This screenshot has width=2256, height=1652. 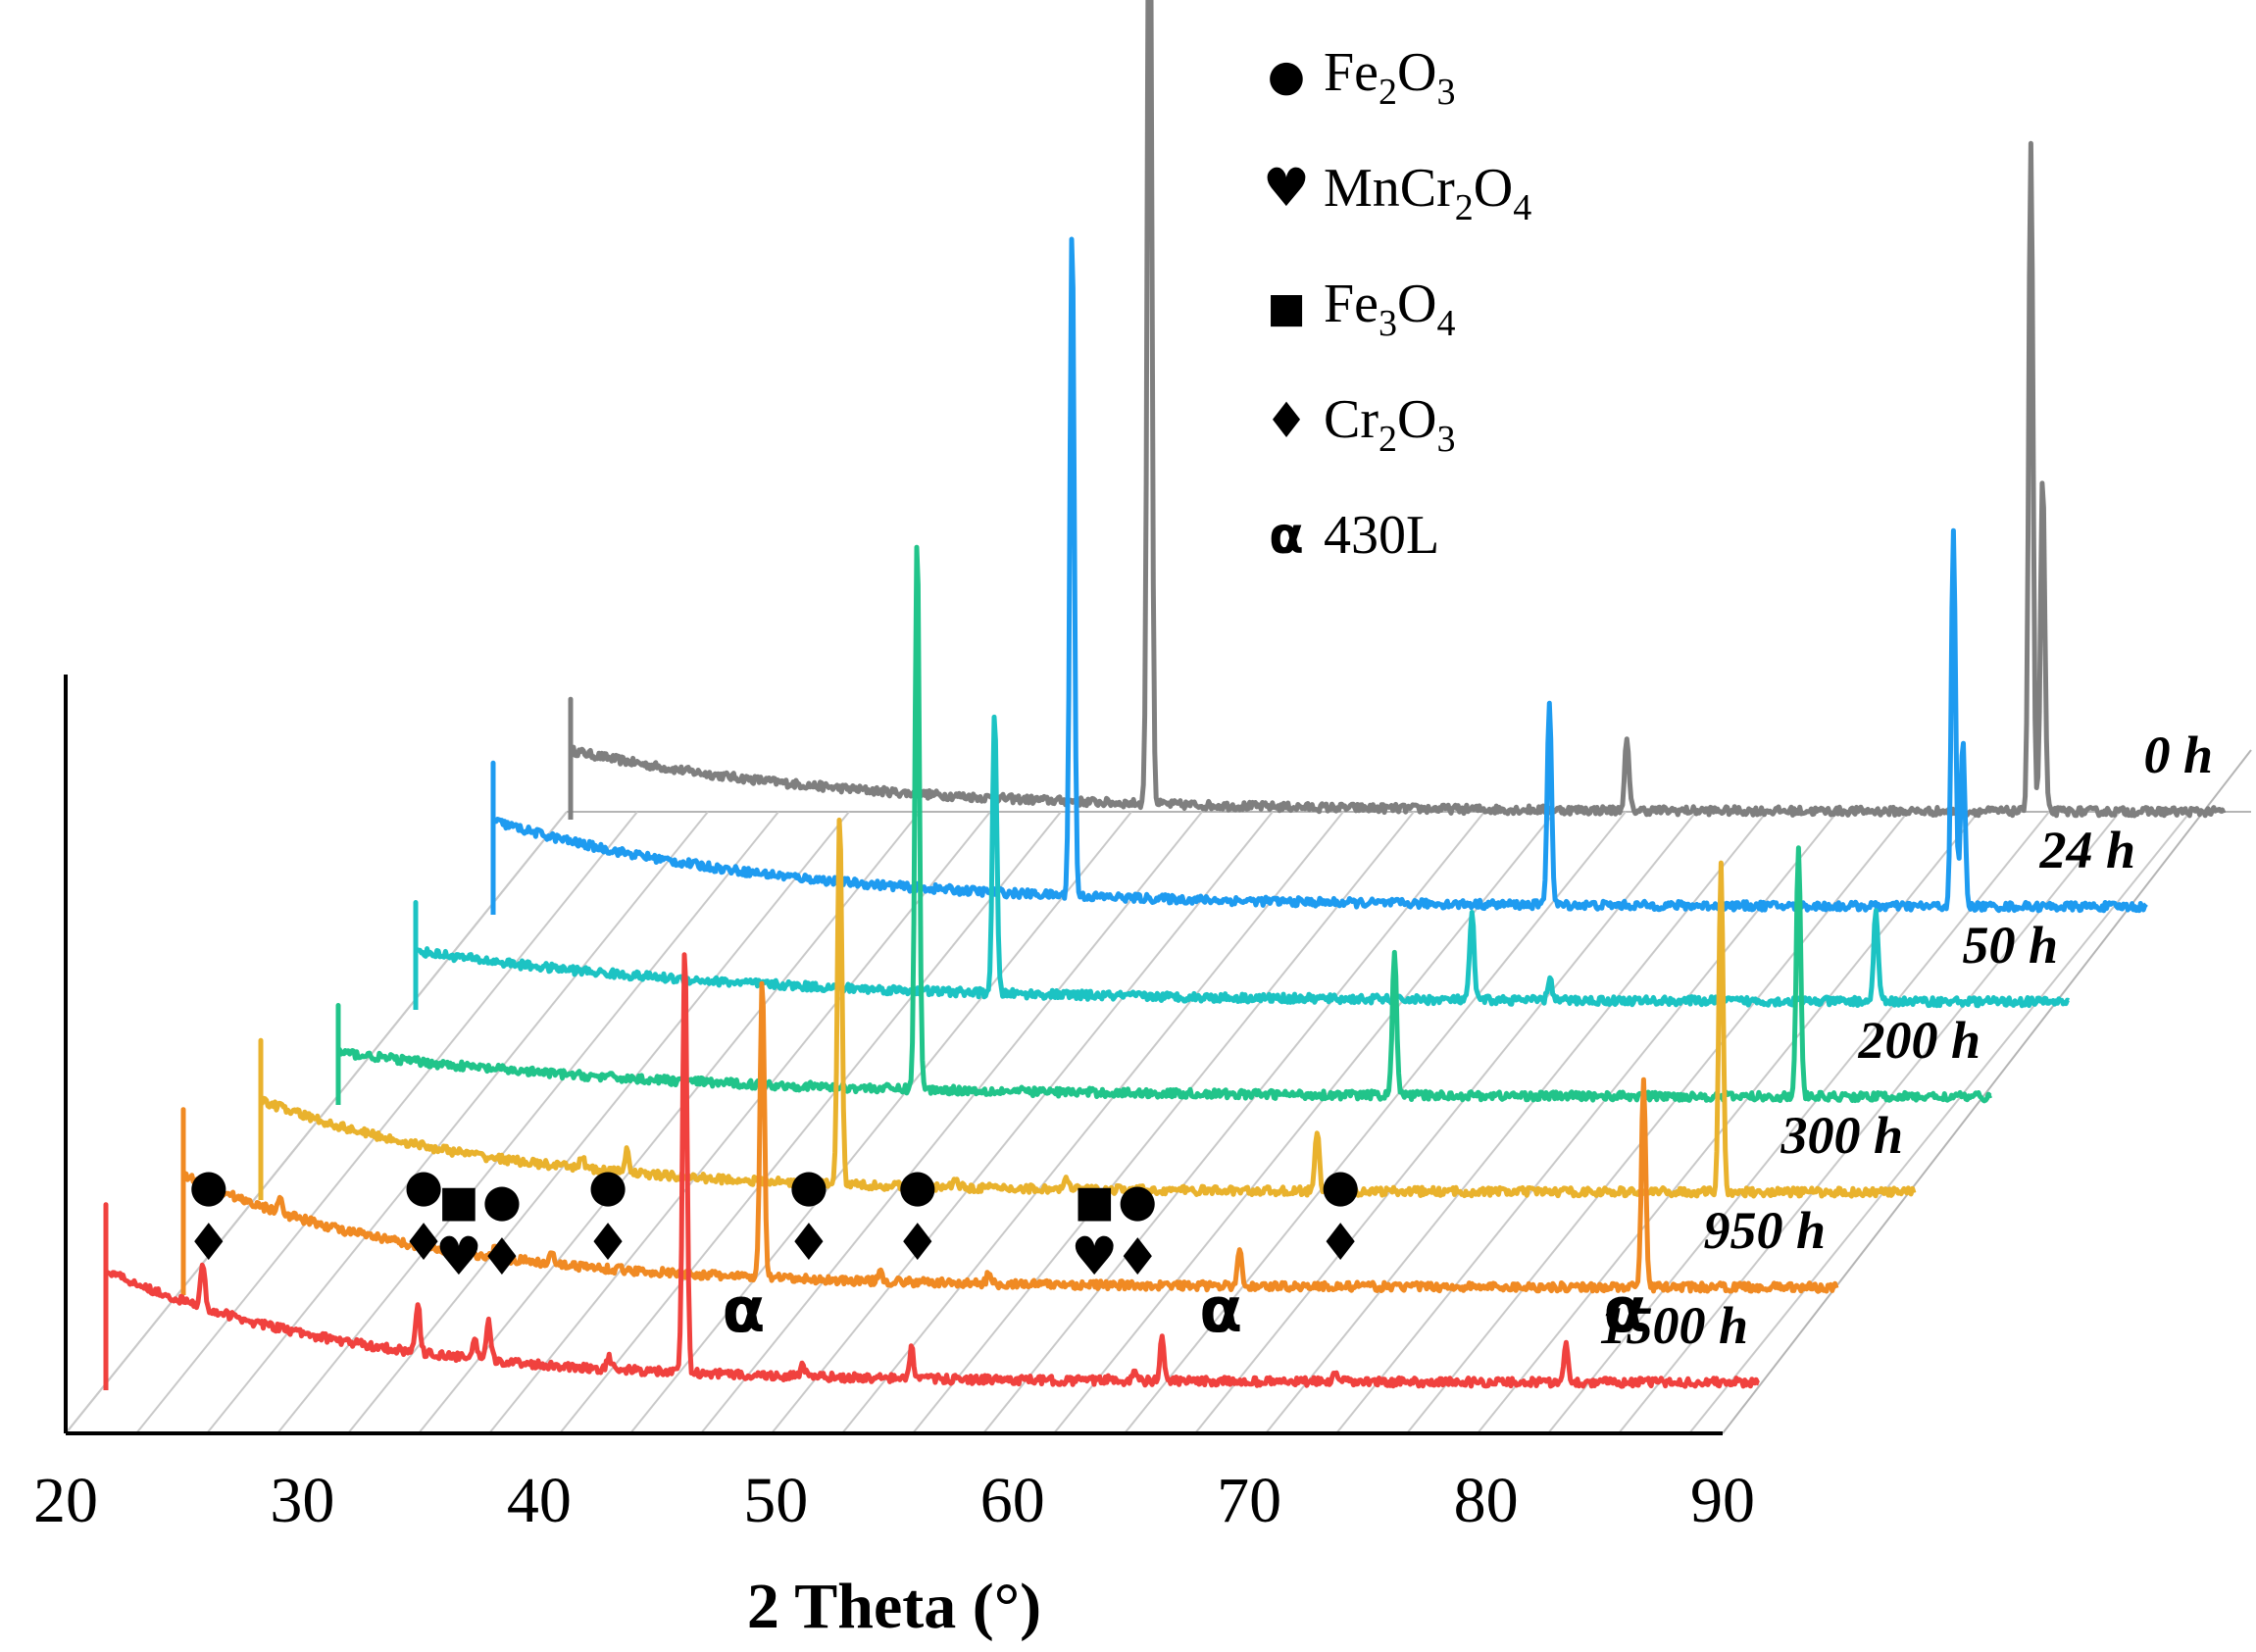 What do you see at coordinates (894, 1607) in the screenshot?
I see `x-axis-label: 2 Theta (°)` at bounding box center [894, 1607].